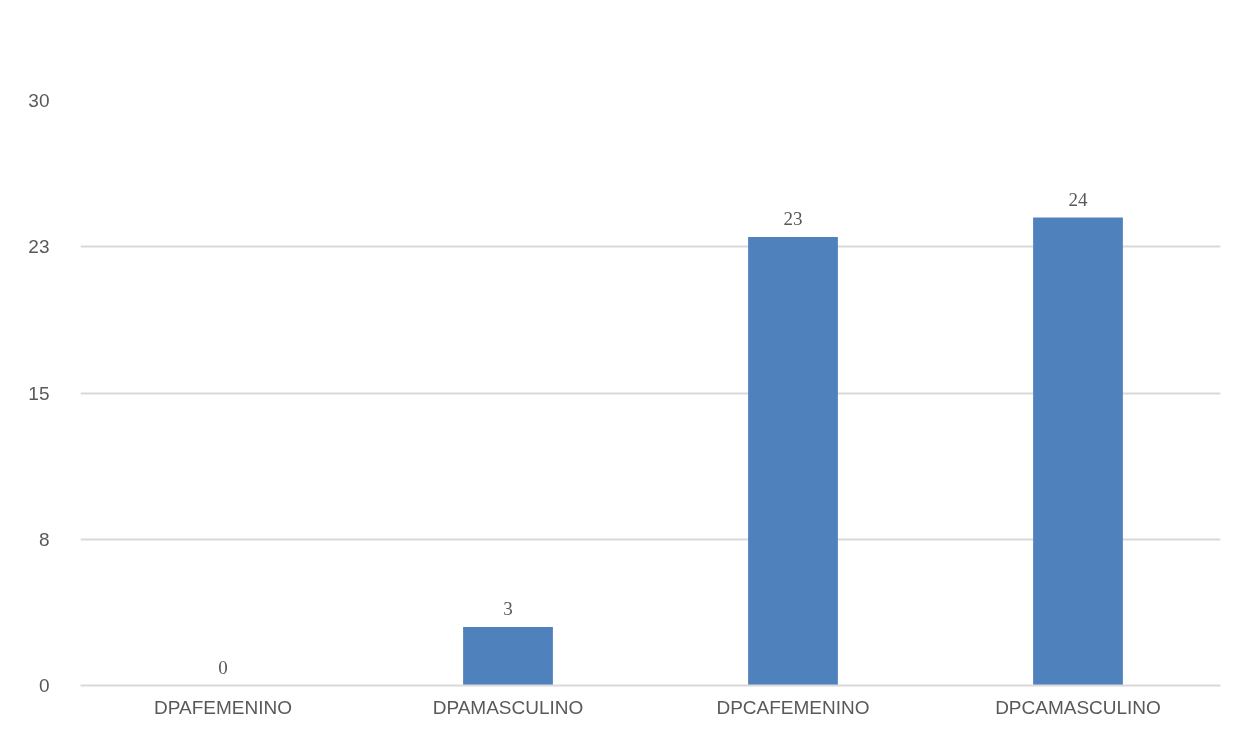 This screenshot has height=746, width=1255. What do you see at coordinates (508, 707) in the screenshot?
I see `x-tick-label: DPAMASCULINO` at bounding box center [508, 707].